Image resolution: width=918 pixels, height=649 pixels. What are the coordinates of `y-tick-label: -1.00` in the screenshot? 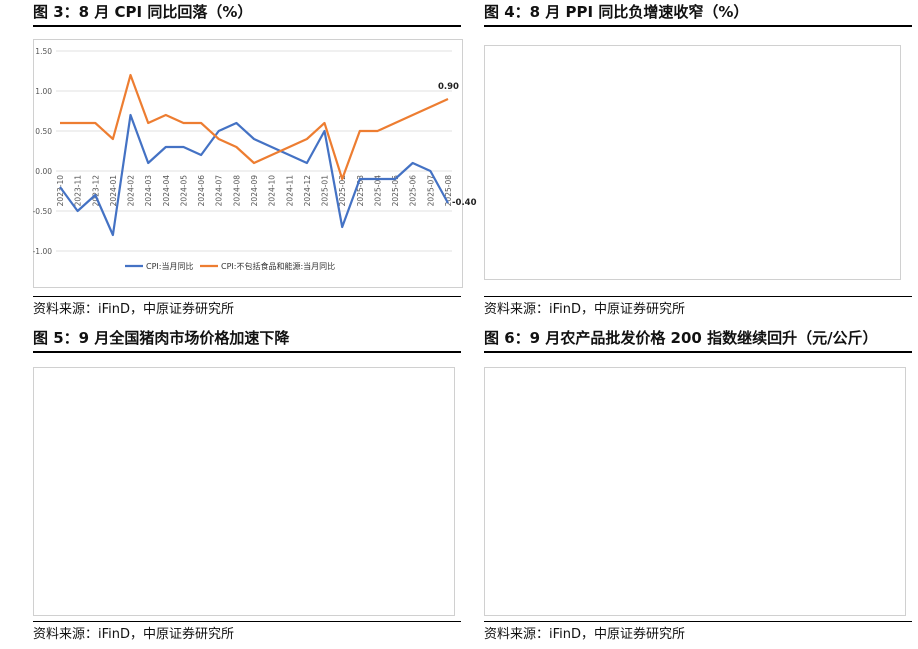 It's located at (43, 251).